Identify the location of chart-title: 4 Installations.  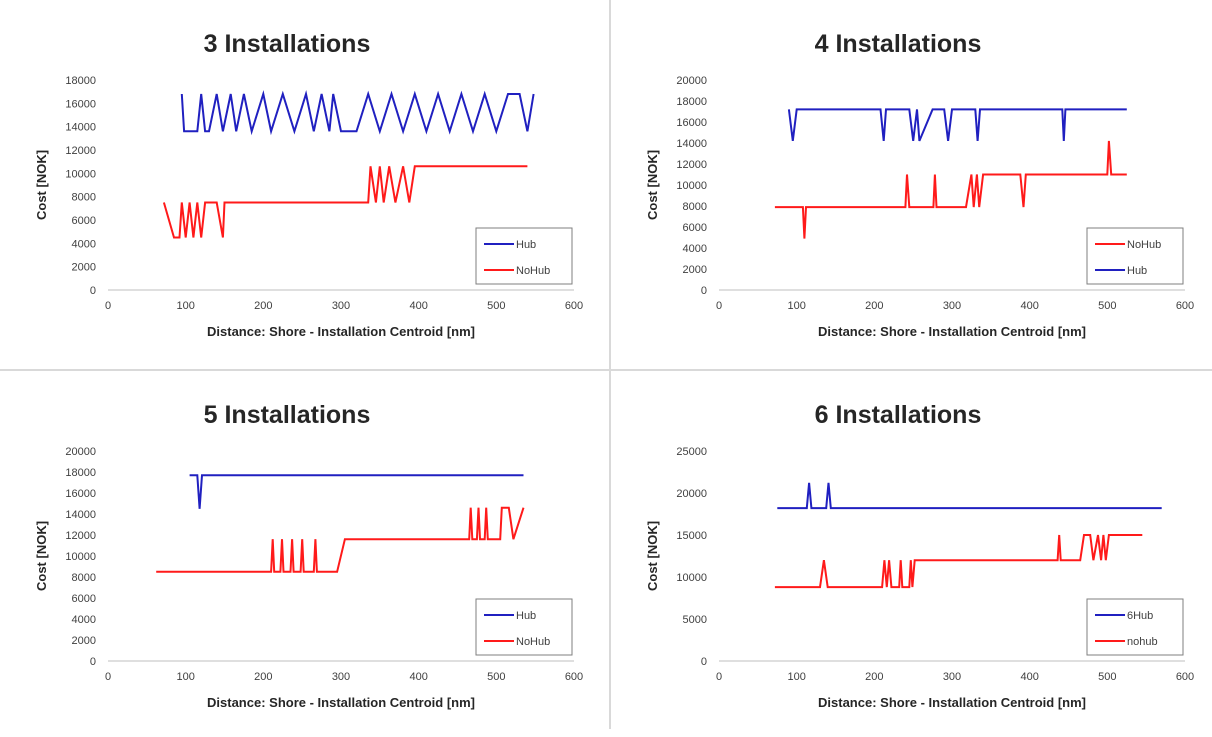
(898, 44).